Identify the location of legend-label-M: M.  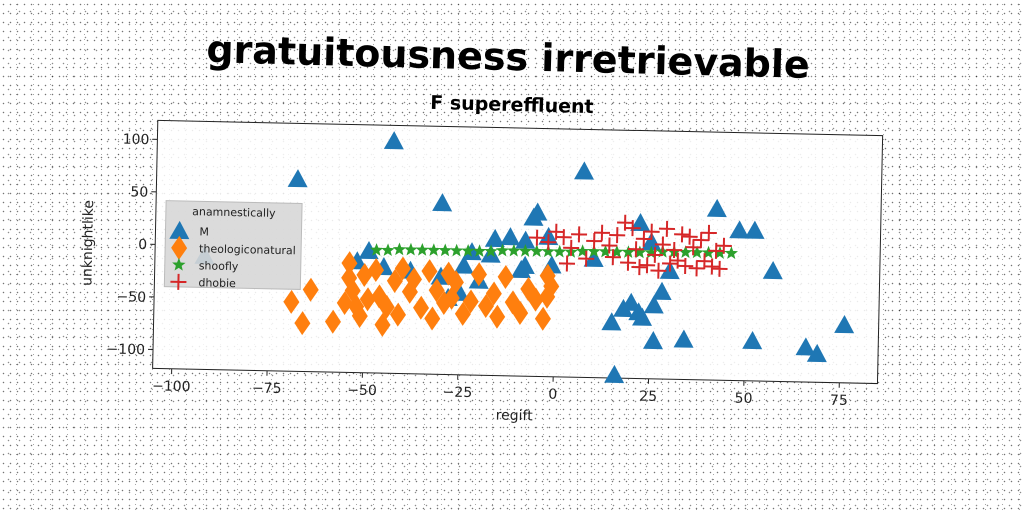
(204, 231).